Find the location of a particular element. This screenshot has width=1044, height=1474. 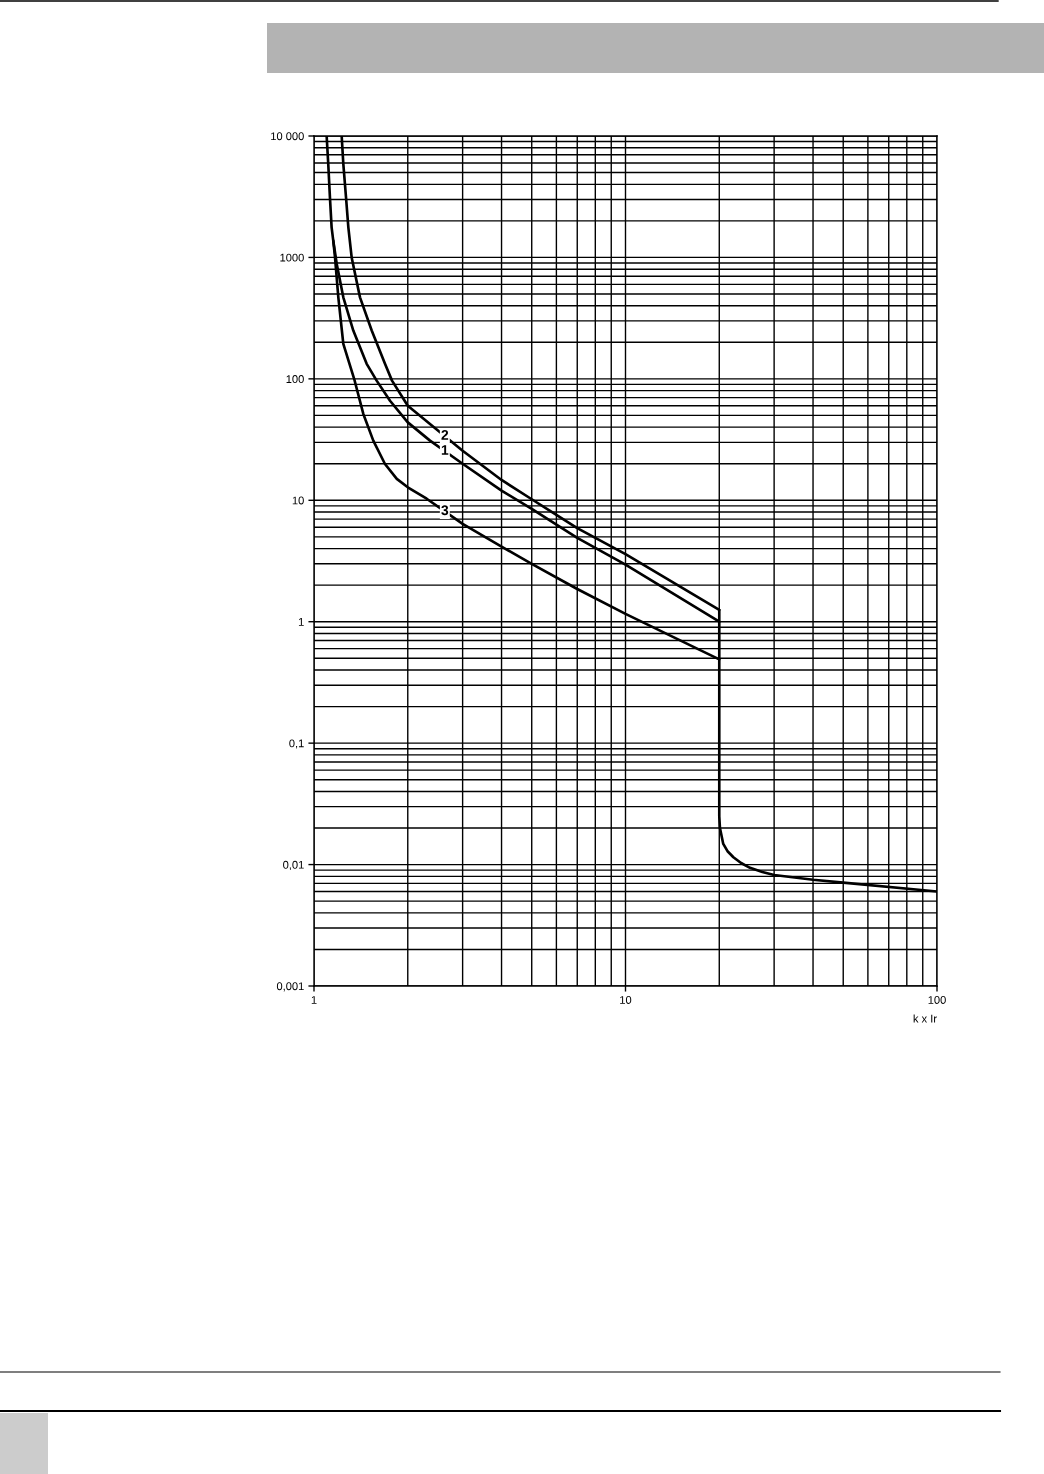

series-label: 2 is located at coordinates (445, 435).